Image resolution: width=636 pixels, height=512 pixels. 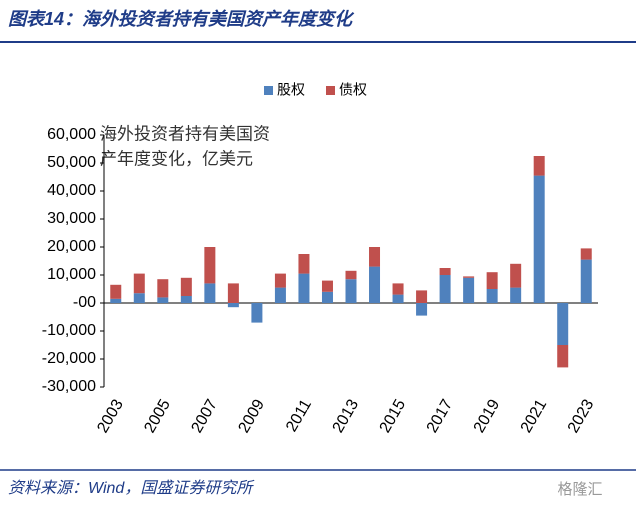 I want to click on x-tick-label: 2023, so click(x=581, y=416).